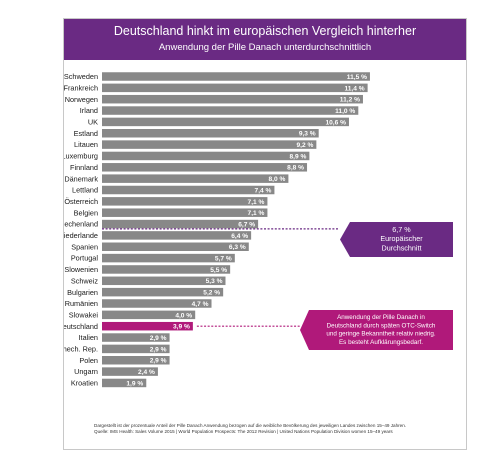 The image size is (500, 454). Describe the element at coordinates (84, 167) in the screenshot. I see `category-label: Finnland` at that location.